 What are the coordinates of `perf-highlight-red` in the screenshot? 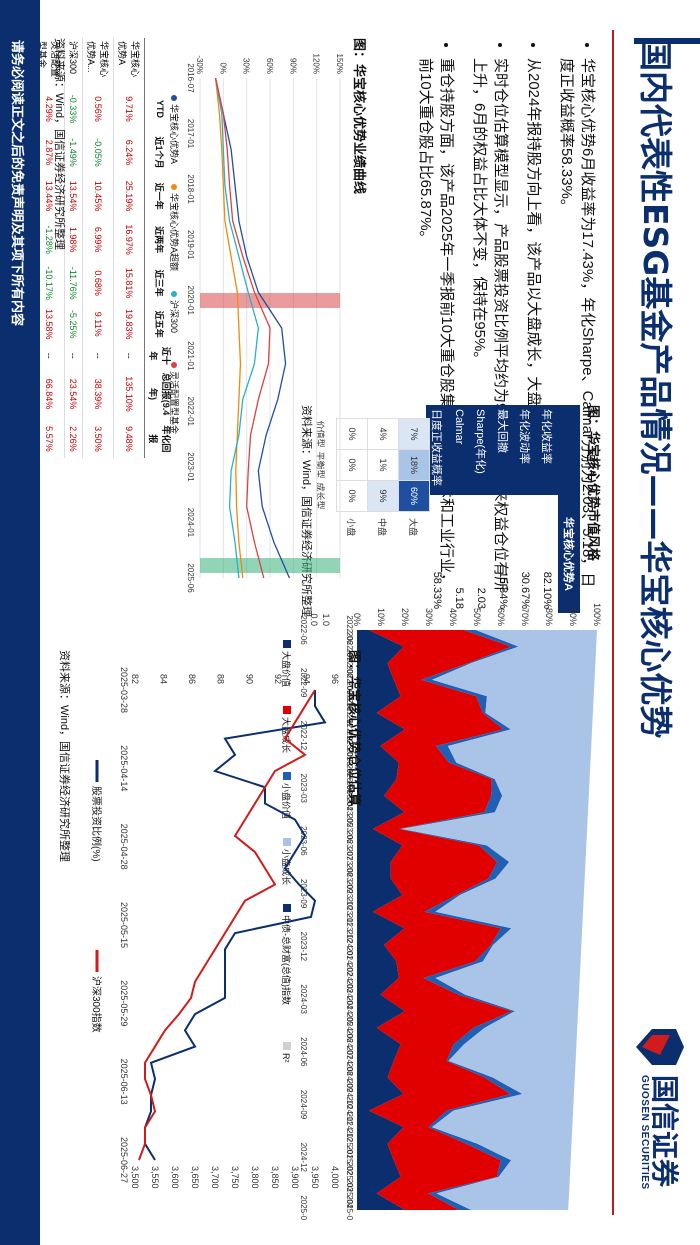 It's located at (270, 300).